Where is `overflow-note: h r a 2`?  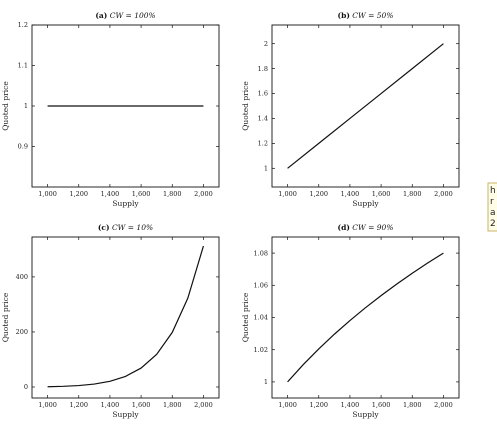
overflow-note: h r a 2 is located at coordinates (492, 207).